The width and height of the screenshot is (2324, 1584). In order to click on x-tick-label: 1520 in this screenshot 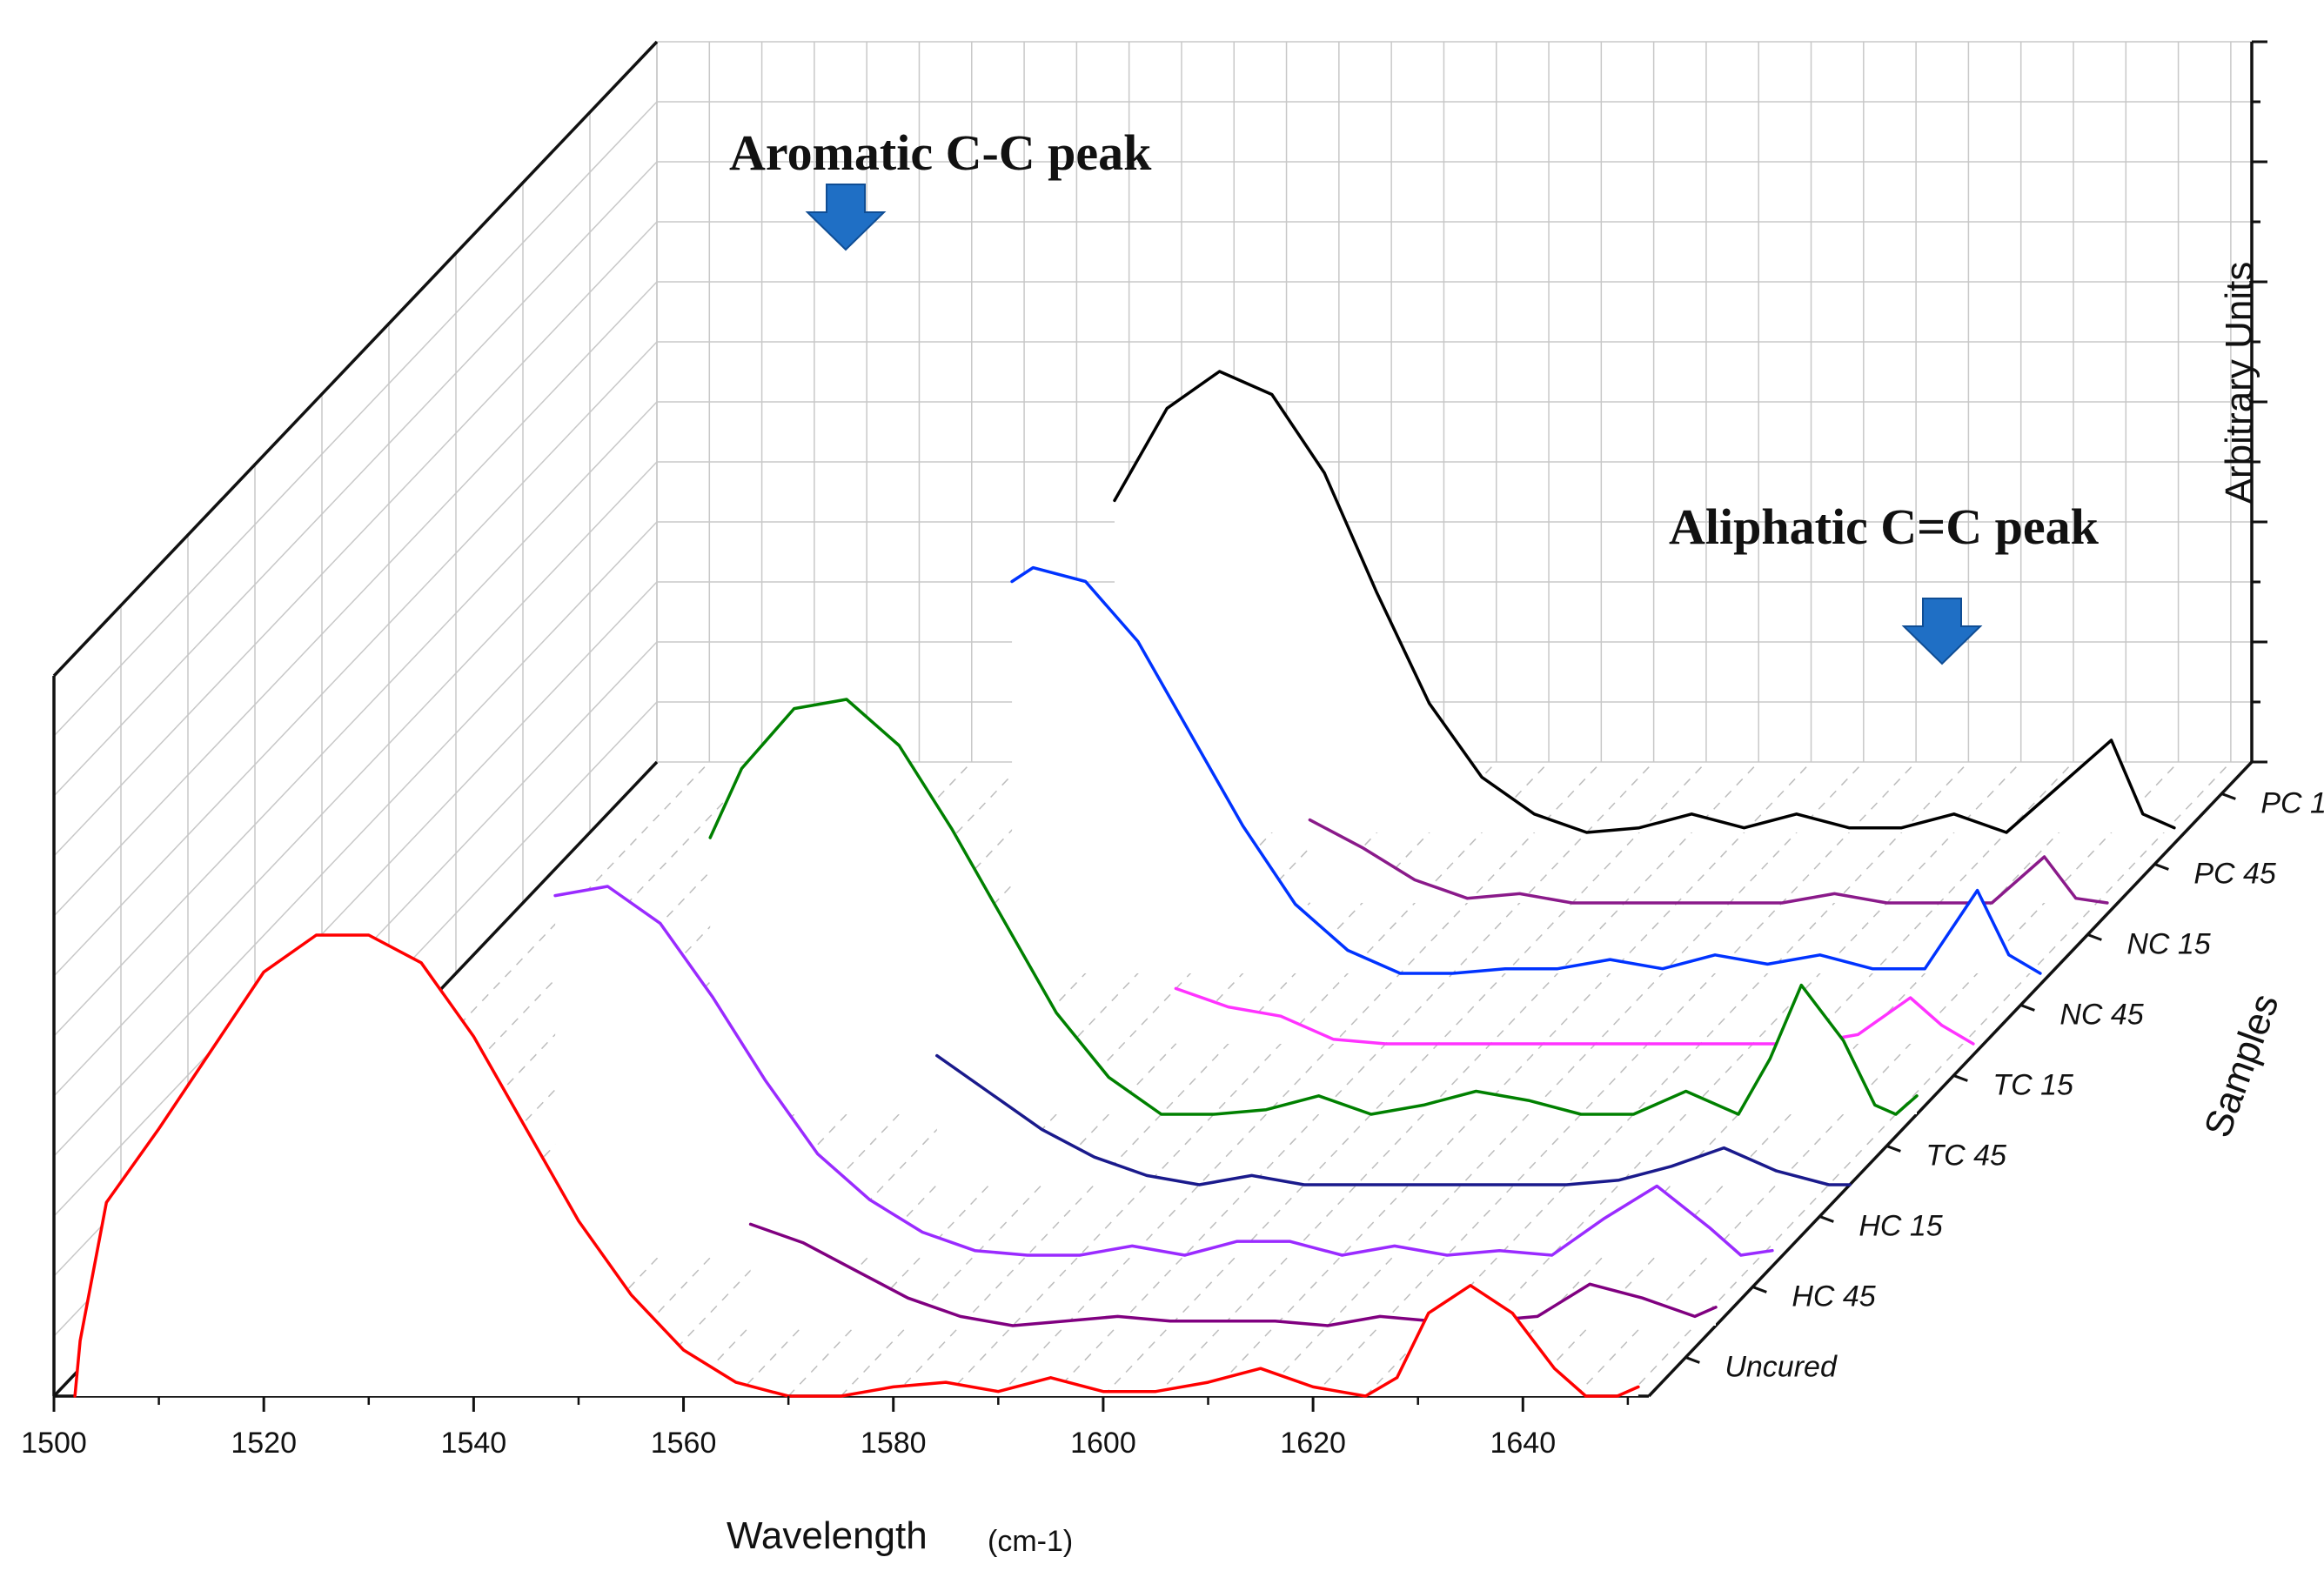, I will do `click(264, 1443)`.